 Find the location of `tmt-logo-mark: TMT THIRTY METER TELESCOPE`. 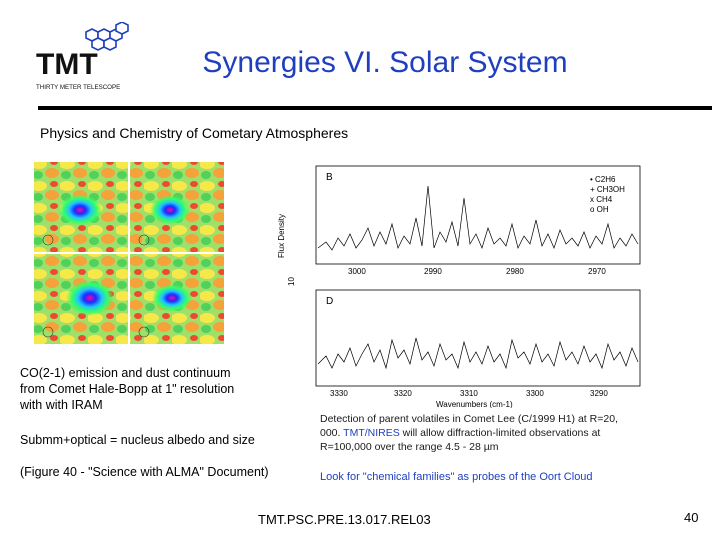

tmt-logo-mark: TMT THIRTY METER TELESCOPE is located at coordinates (82, 56).